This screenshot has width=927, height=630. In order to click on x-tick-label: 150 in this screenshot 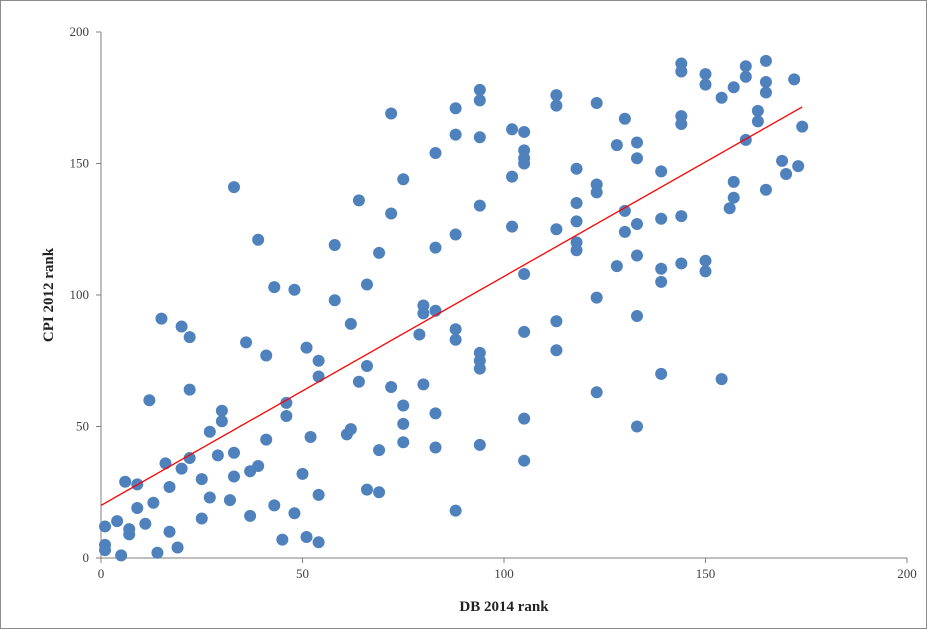, I will do `click(706, 573)`.